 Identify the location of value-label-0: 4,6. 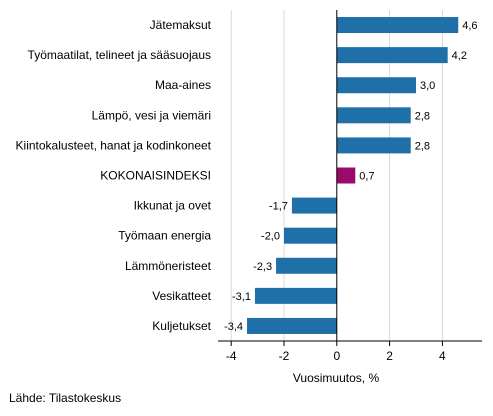
(469, 26).